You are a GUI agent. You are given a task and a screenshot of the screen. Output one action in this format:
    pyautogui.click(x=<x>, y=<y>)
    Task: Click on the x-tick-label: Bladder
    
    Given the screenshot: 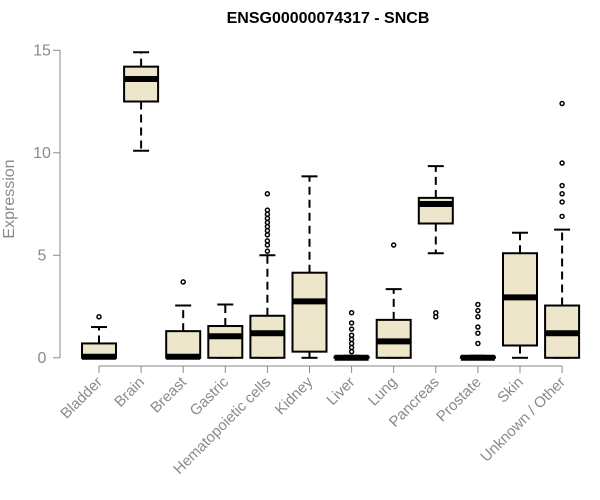 What is the action you would take?
    pyautogui.click(x=81, y=398)
    